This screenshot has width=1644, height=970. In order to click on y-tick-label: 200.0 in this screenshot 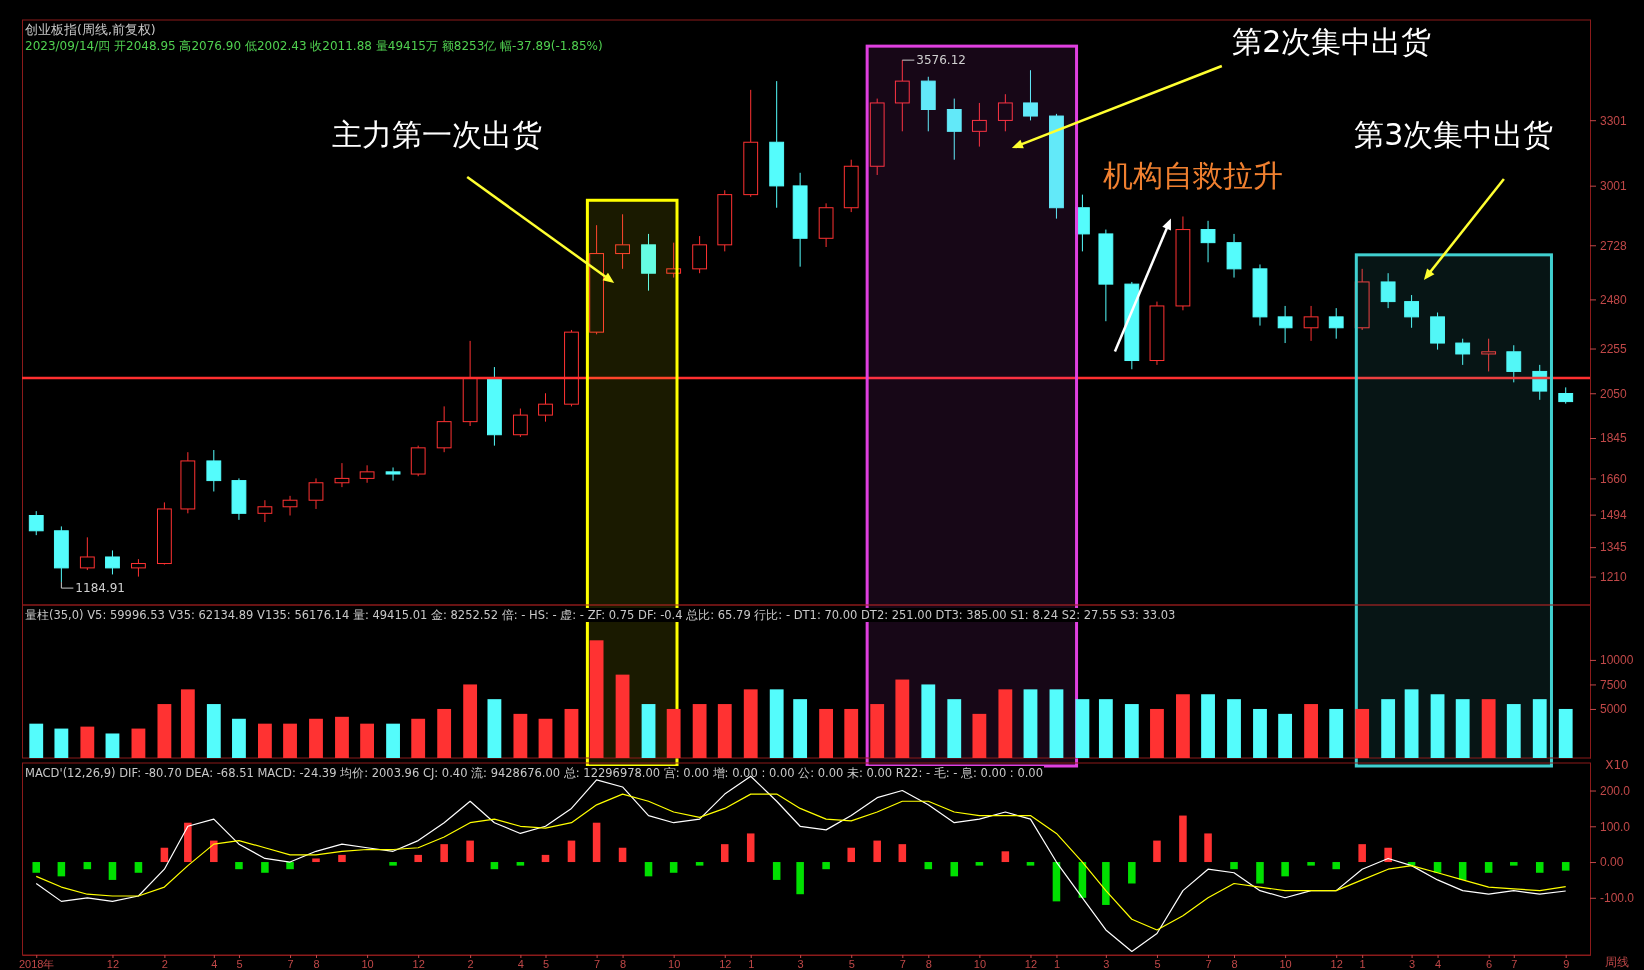, I will do `click(1615, 790)`.